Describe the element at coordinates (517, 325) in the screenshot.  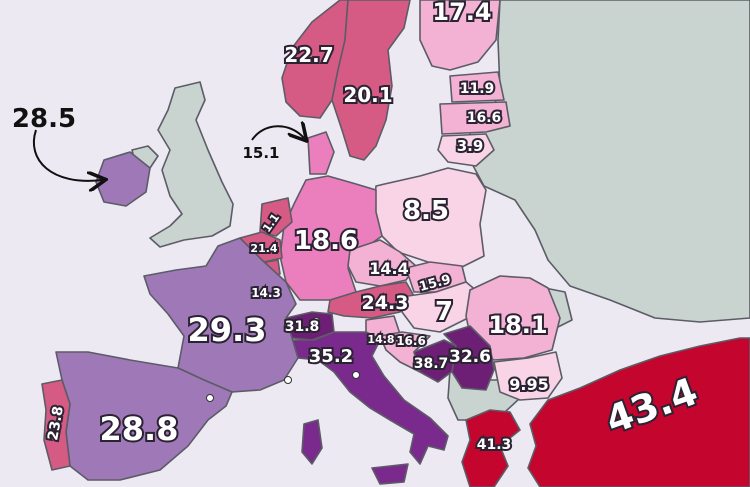
I see `label-romania: 18.1` at that location.